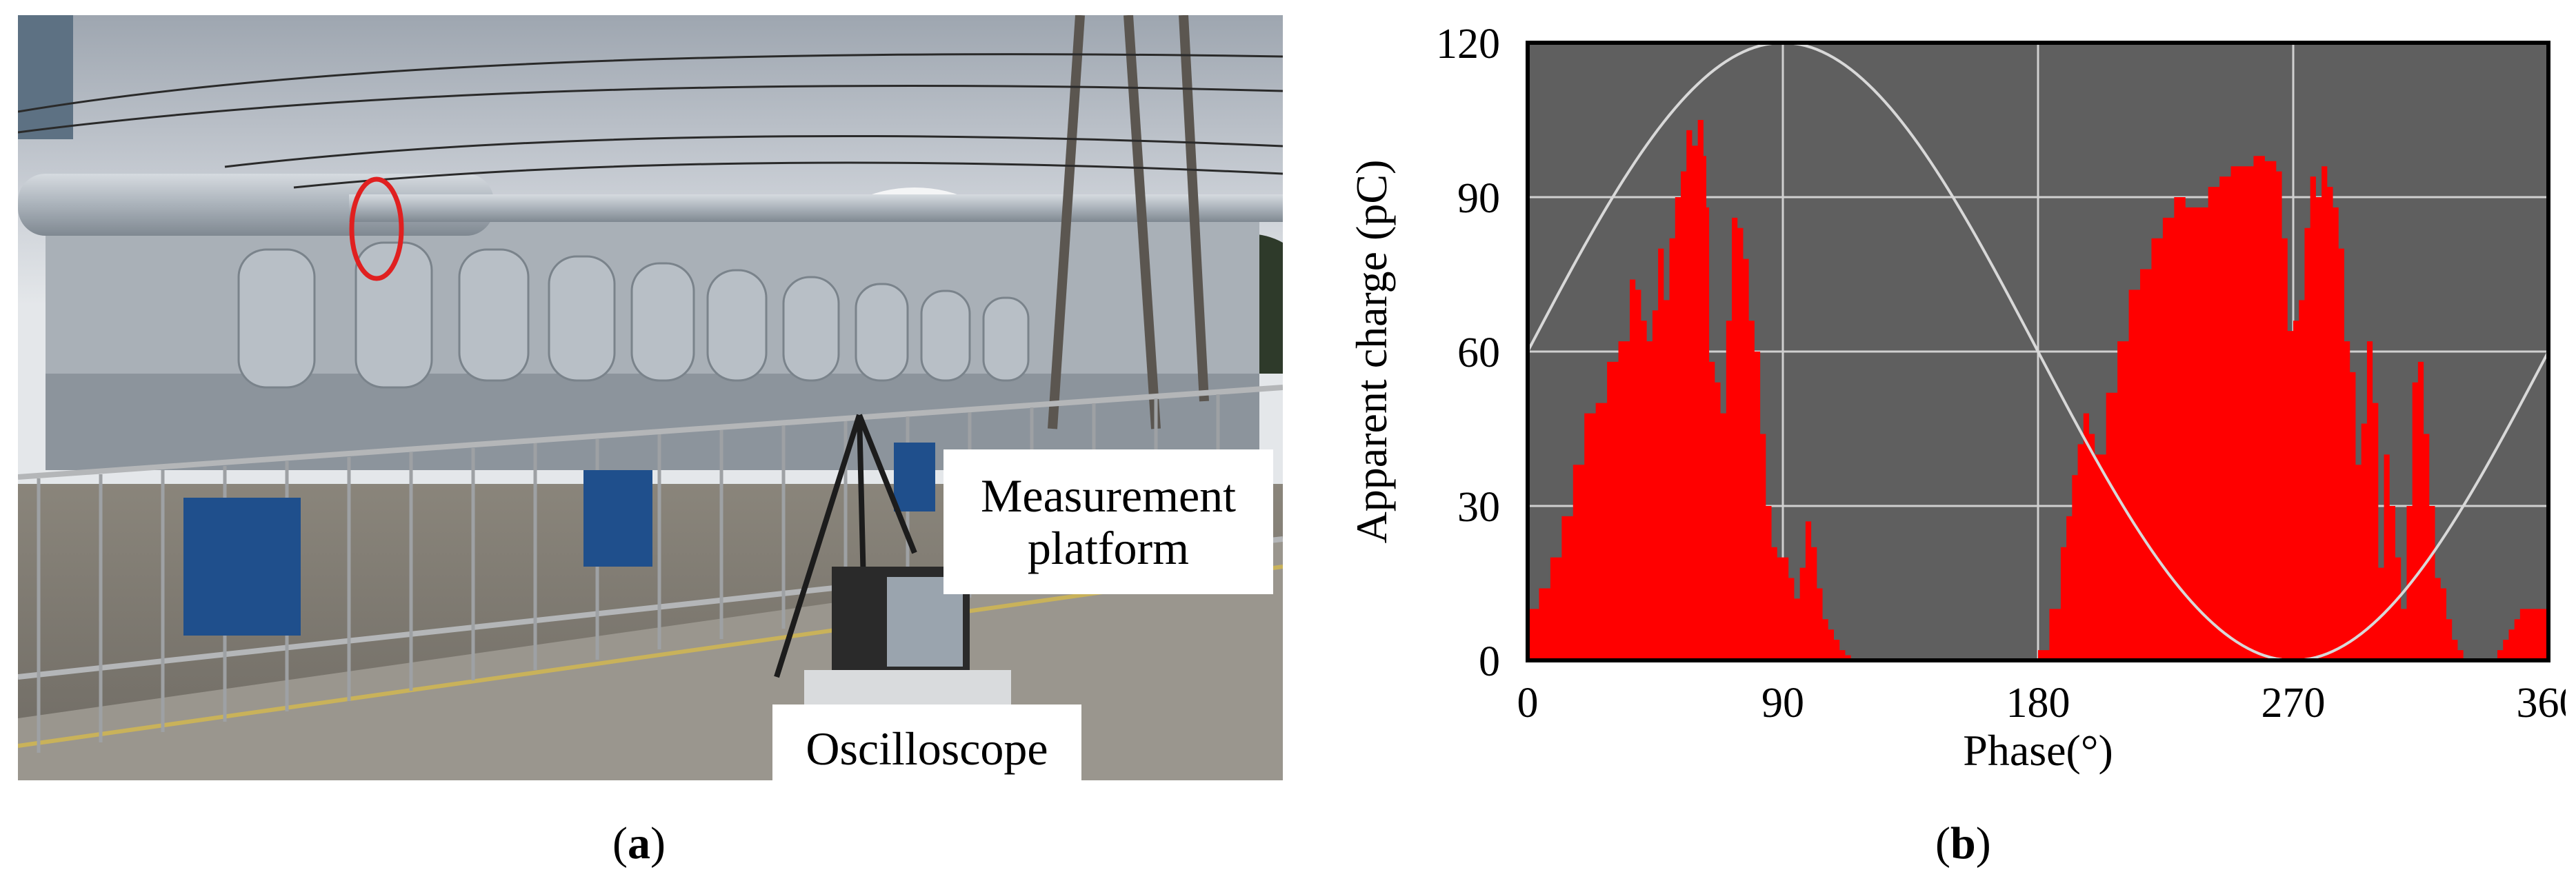  Describe the element at coordinates (926, 742) in the screenshot. I see `oscilloscope-label: Oscilloscope` at that location.